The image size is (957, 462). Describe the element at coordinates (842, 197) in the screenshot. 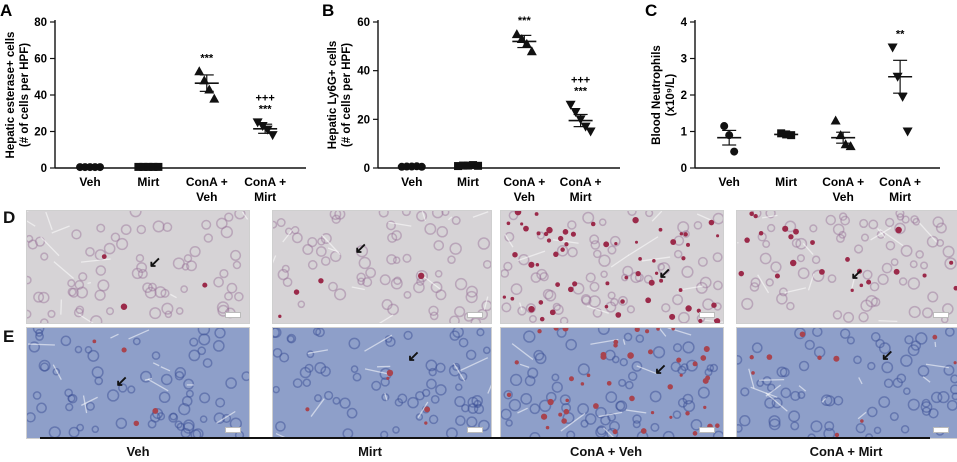

I see `x-tick-label-line2: Veh` at that location.